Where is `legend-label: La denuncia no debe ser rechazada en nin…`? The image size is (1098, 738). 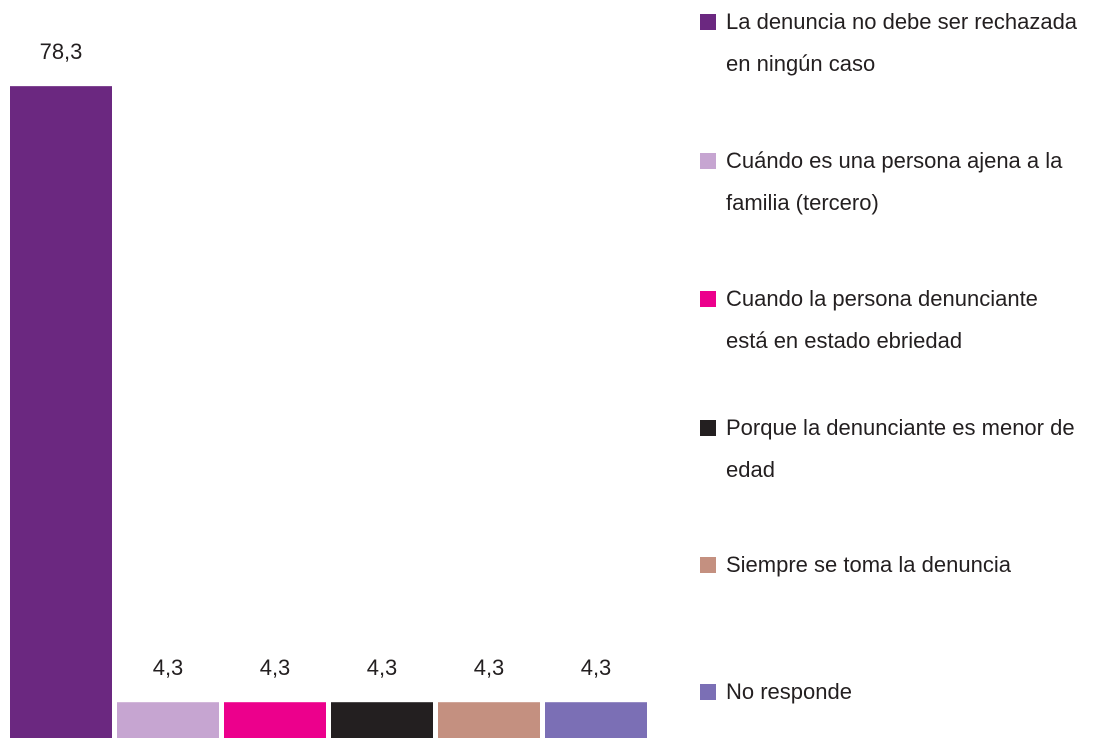 legend-label: La denuncia no debe ser rechazada en nin… is located at coordinates (902, 42).